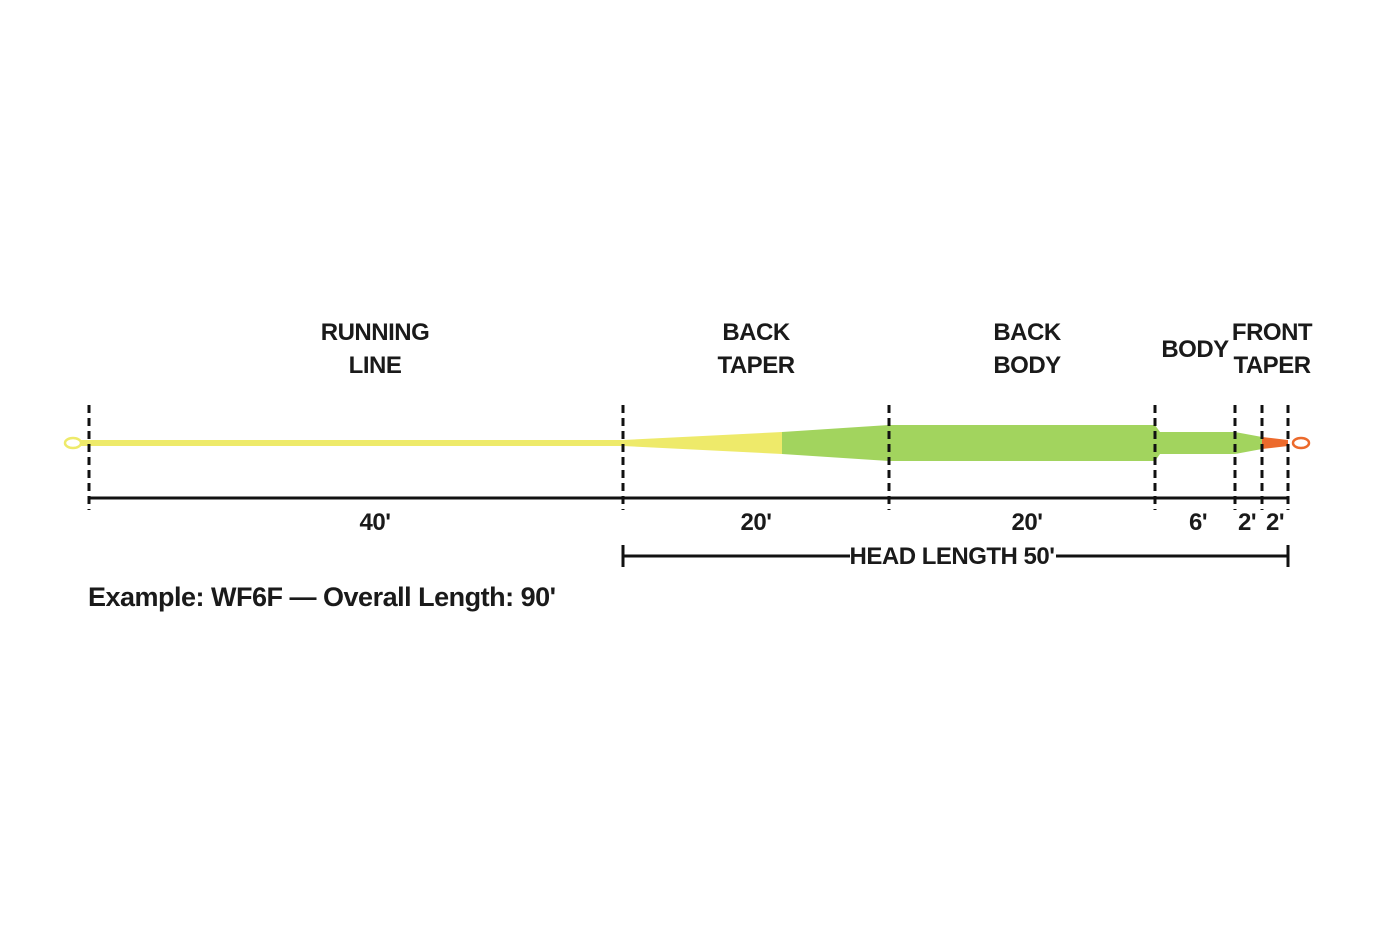  Describe the element at coordinates (1022, 443) in the screenshot. I see `back-body` at that location.